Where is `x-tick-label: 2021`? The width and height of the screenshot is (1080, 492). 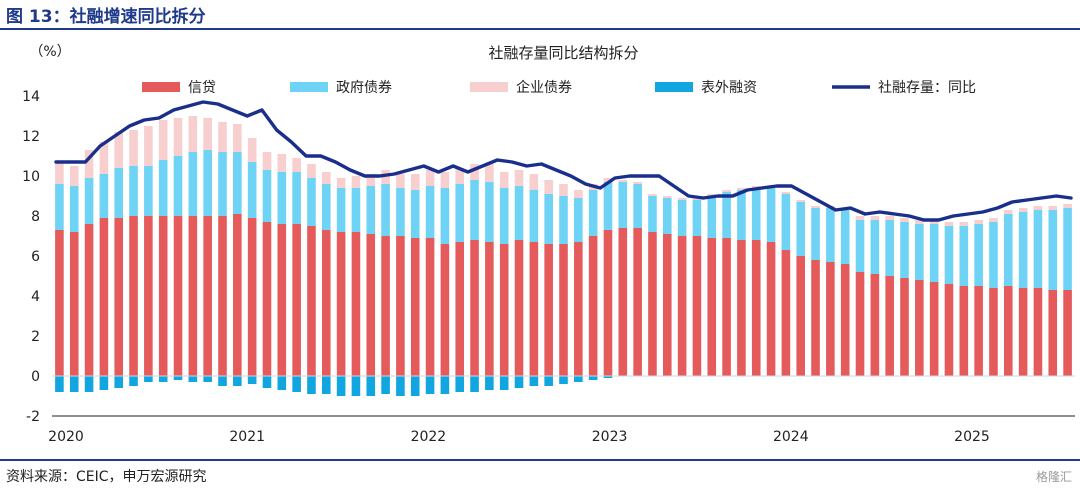
x-tick-label: 2021 is located at coordinates (247, 437).